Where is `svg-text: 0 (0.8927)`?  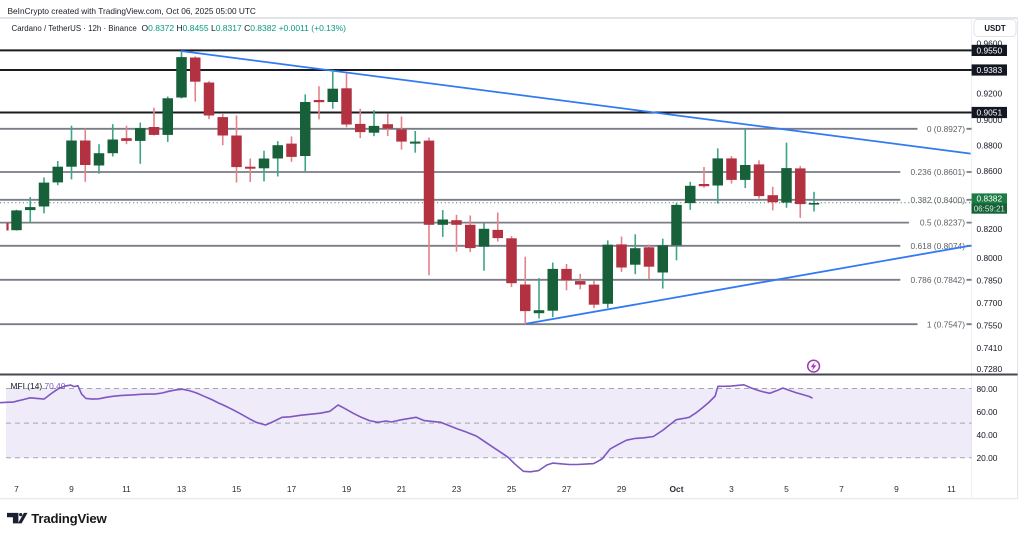 svg-text: 0 (0.8927) is located at coordinates (946, 129).